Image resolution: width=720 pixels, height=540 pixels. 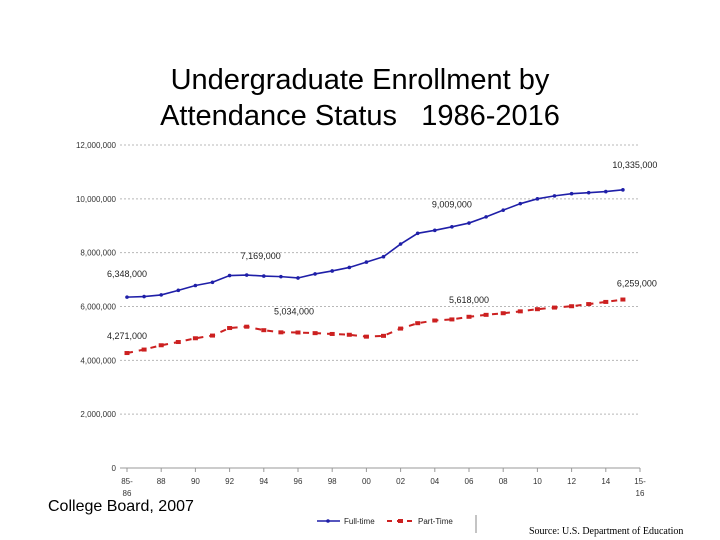 What do you see at coordinates (98, 253) in the screenshot?
I see `y-tick-label: 8,000,000` at bounding box center [98, 253].